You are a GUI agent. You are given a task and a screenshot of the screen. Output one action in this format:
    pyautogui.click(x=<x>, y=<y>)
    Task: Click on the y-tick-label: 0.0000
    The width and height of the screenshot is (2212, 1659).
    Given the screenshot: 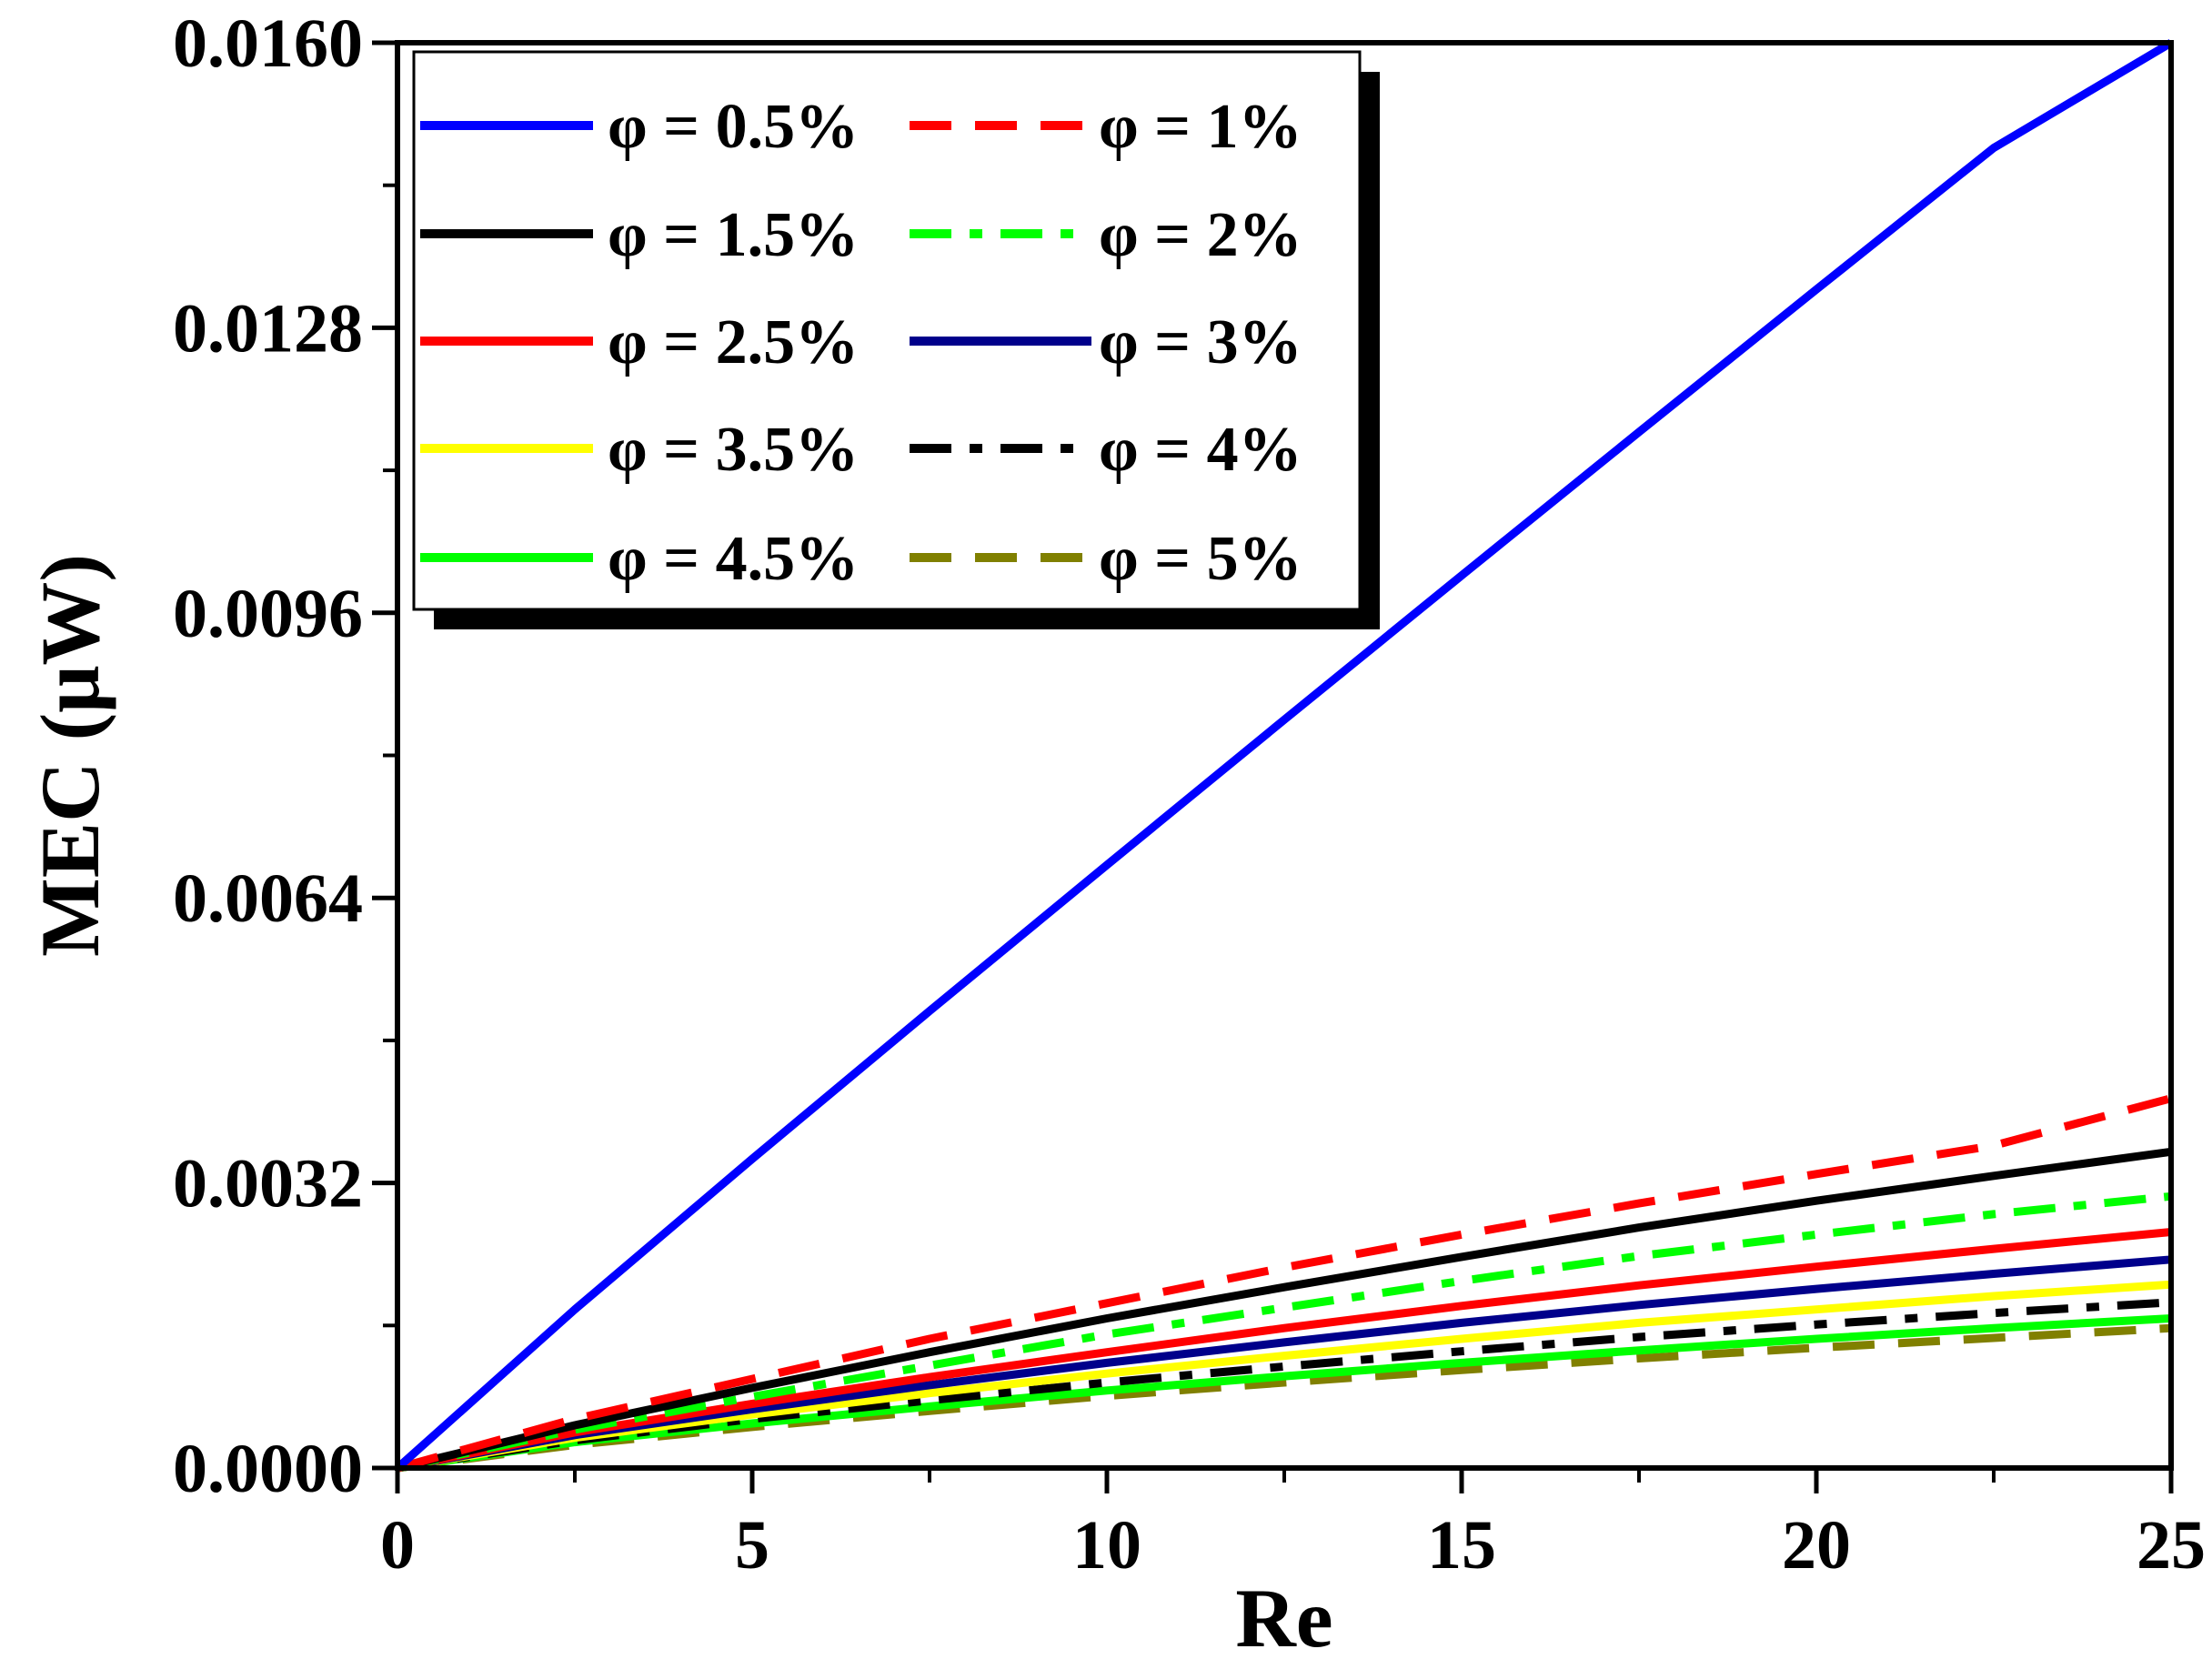 What is the action you would take?
    pyautogui.click(x=268, y=1469)
    